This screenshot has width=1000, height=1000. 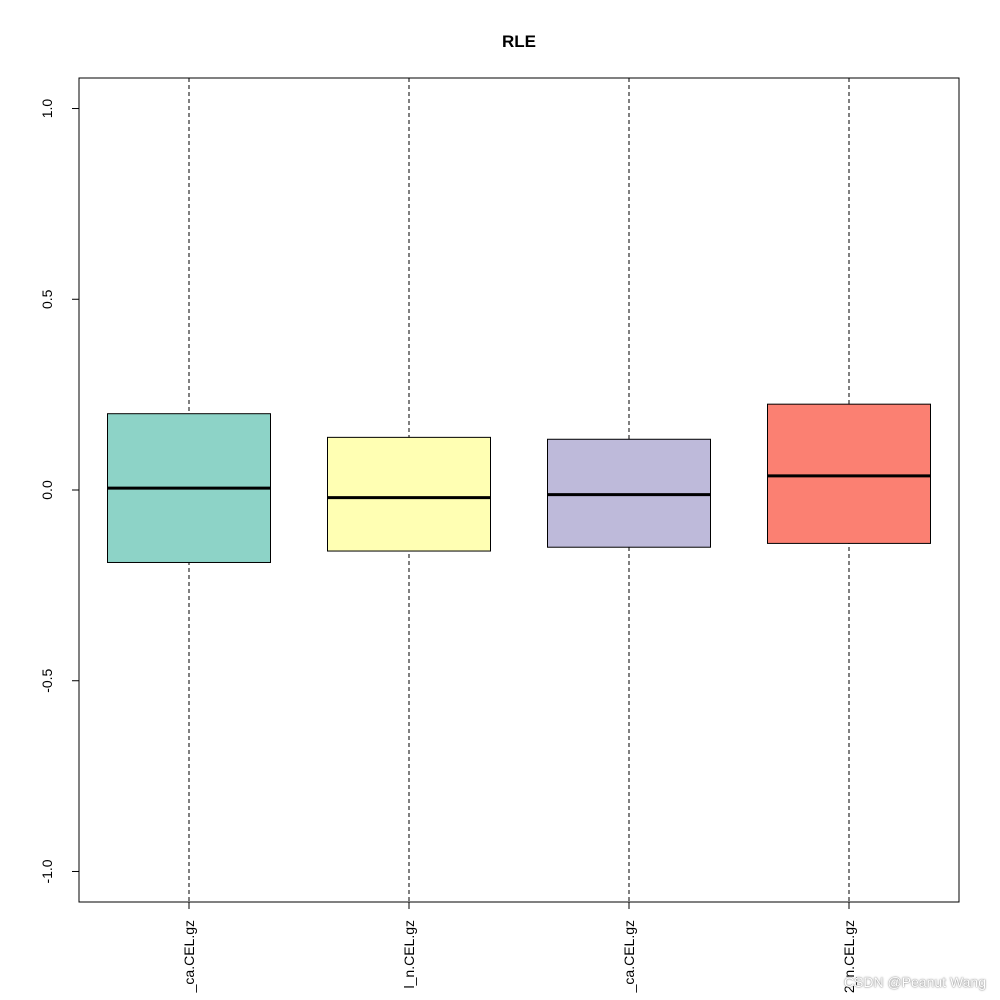 I want to click on y-tick-label: 0.0, so click(x=47, y=490).